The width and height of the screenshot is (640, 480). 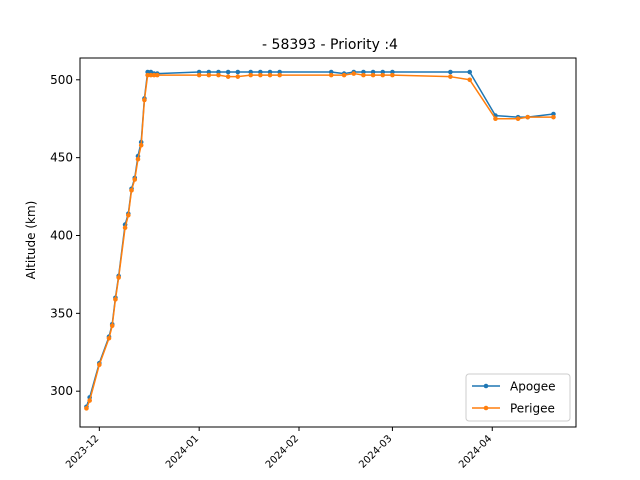 What do you see at coordinates (61, 313) in the screenshot?
I see `y-tick-label: 350` at bounding box center [61, 313].